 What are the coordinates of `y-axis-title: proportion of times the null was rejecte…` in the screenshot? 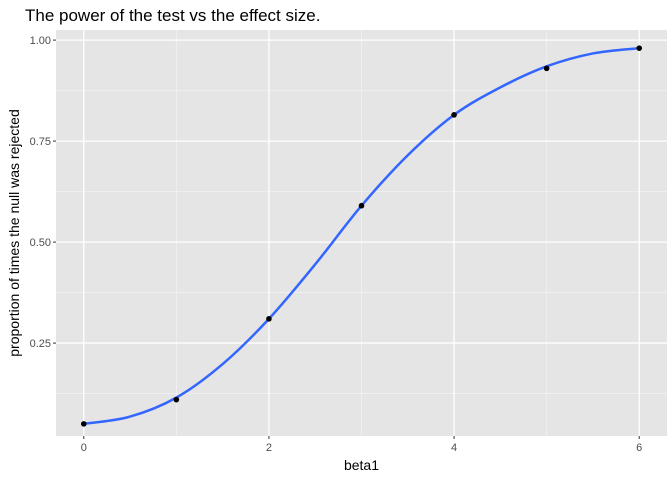 It's located at (14, 232).